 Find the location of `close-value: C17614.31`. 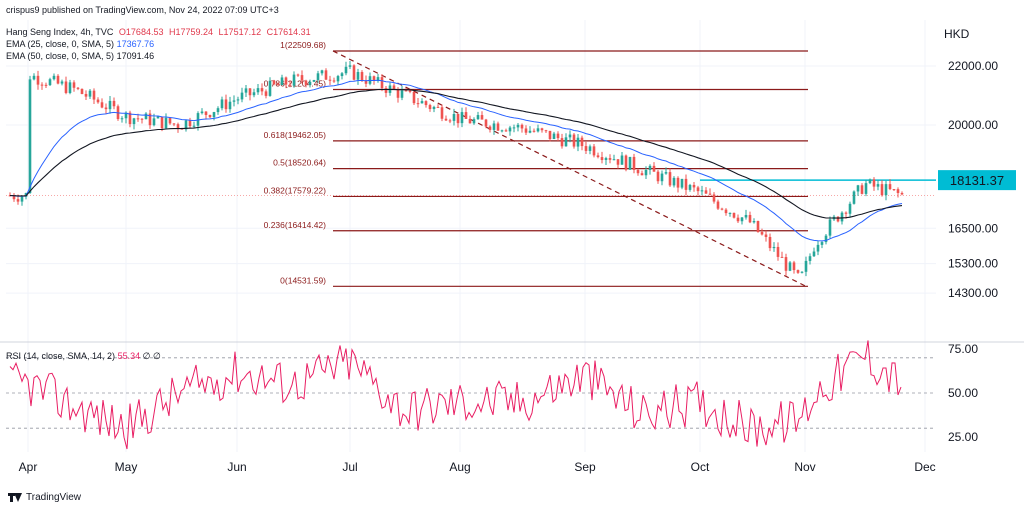

close-value: C17614.31 is located at coordinates (288, 32).